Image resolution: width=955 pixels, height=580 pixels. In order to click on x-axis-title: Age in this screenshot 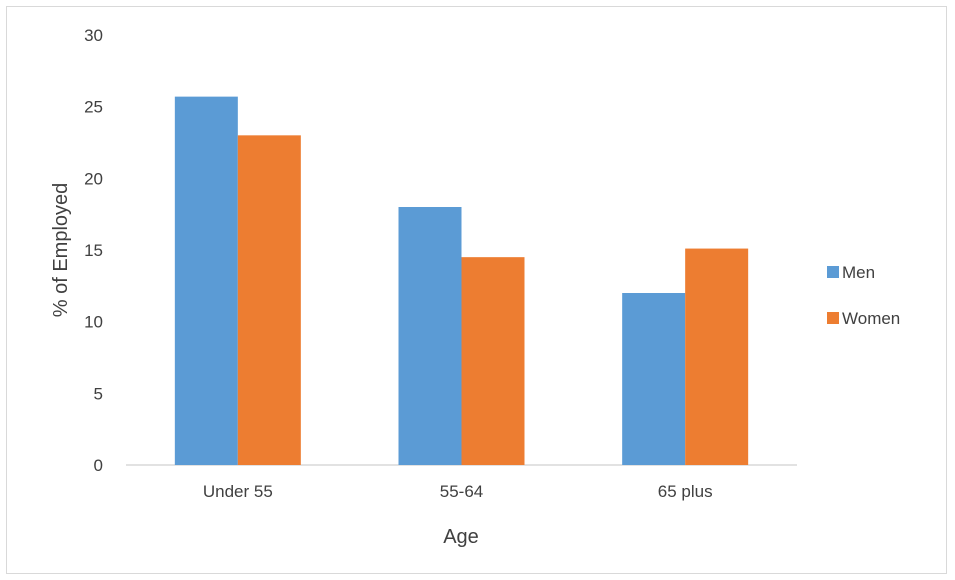, I will do `click(461, 537)`.